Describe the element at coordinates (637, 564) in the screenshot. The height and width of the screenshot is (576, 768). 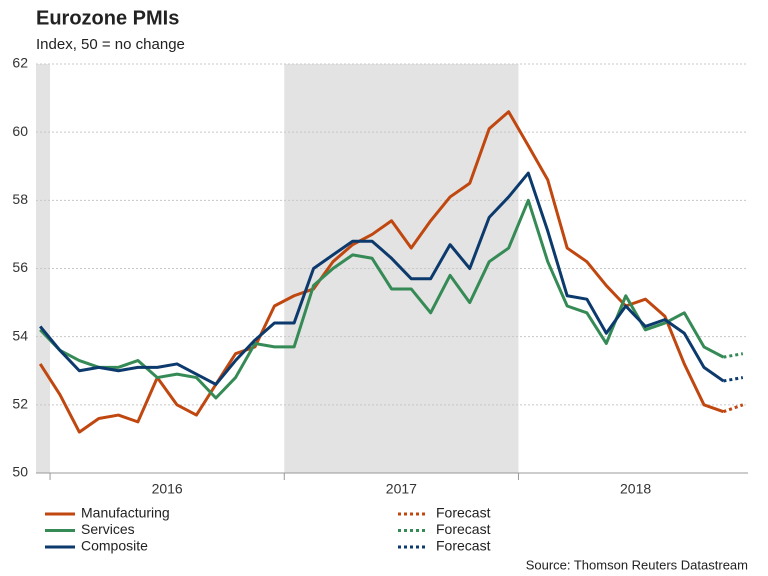
I see `source: Source: Thomson Reuters Datastream` at that location.